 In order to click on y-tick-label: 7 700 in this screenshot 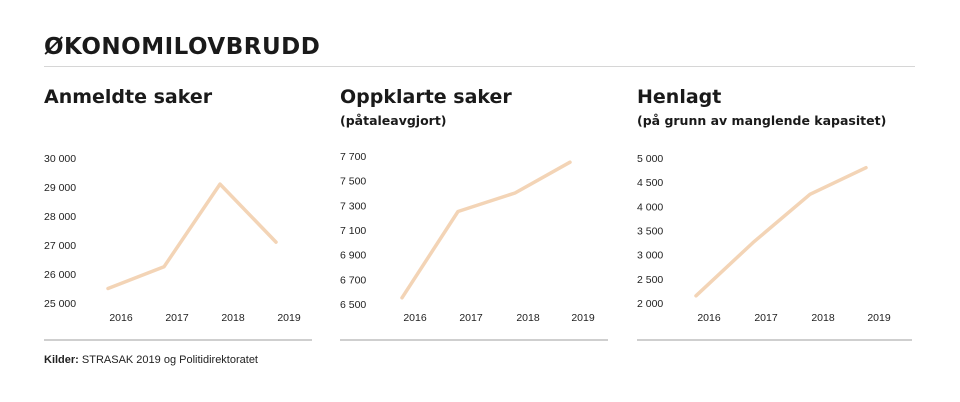, I will do `click(353, 157)`.